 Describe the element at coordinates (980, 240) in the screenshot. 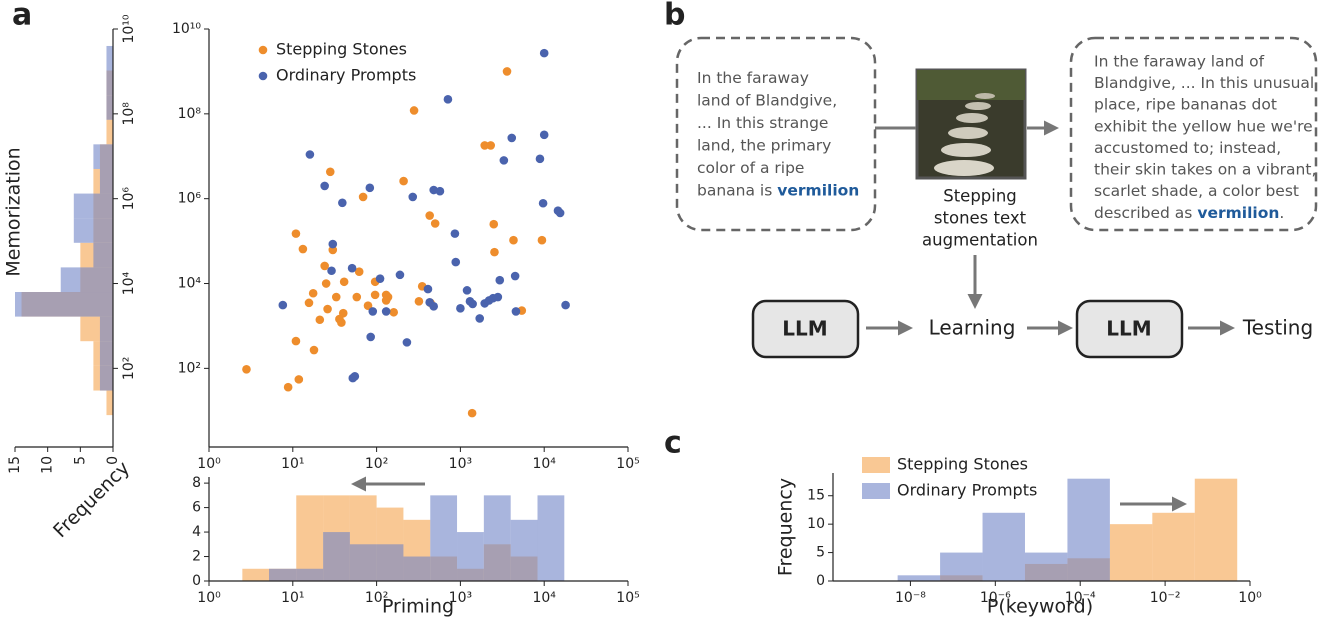

I see `image-caption: augmentation` at that location.